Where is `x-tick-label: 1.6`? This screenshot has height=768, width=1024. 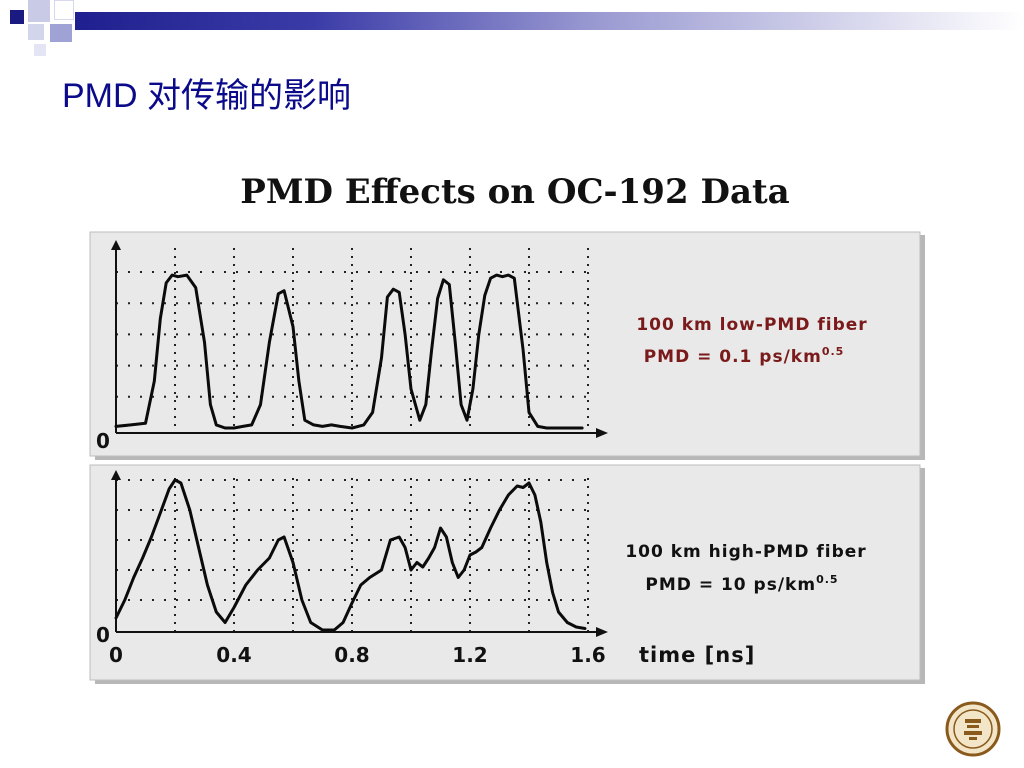 x-tick-label: 1.6 is located at coordinates (587, 655).